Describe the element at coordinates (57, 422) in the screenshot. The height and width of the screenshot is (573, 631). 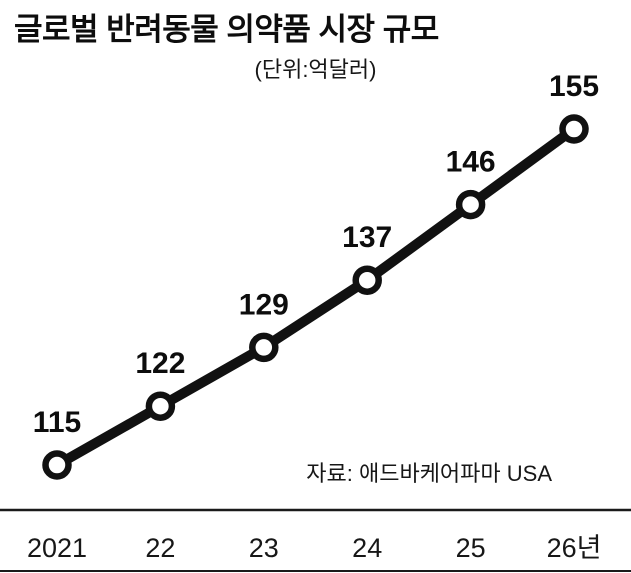
I see `data-value-label: 115` at that location.